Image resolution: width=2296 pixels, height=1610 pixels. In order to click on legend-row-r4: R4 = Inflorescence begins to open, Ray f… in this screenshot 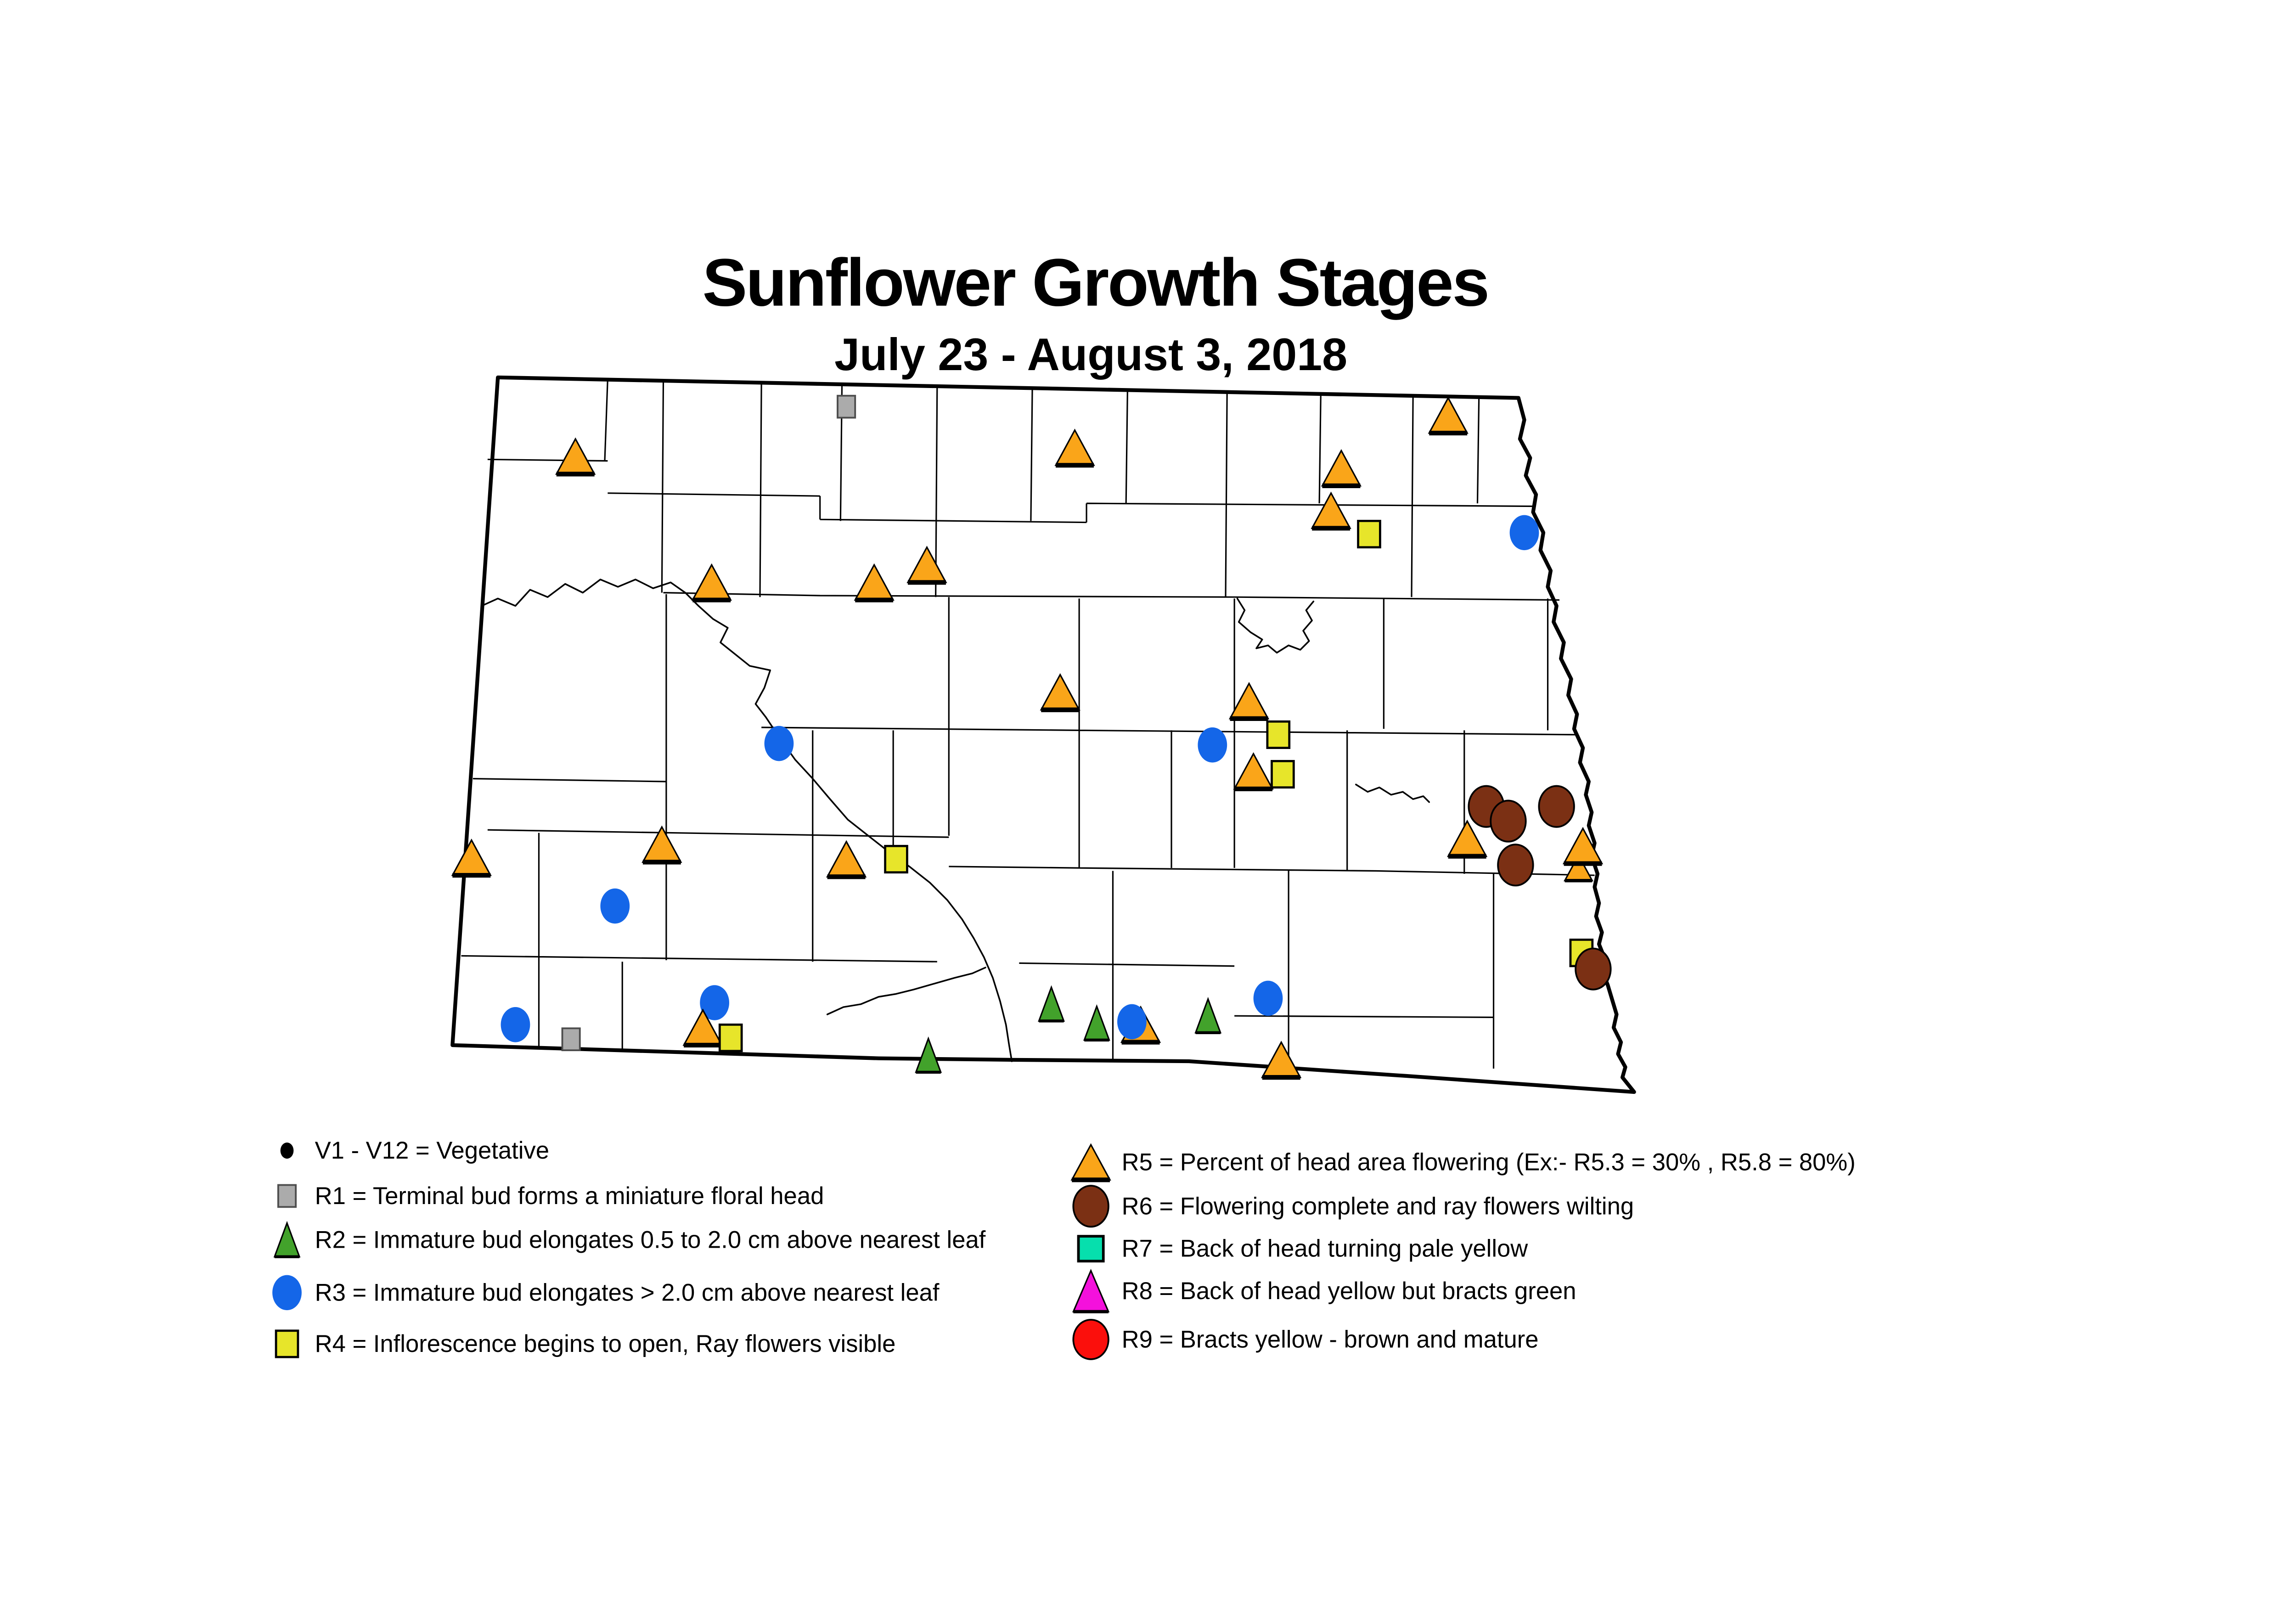, I will do `click(585, 1343)`.